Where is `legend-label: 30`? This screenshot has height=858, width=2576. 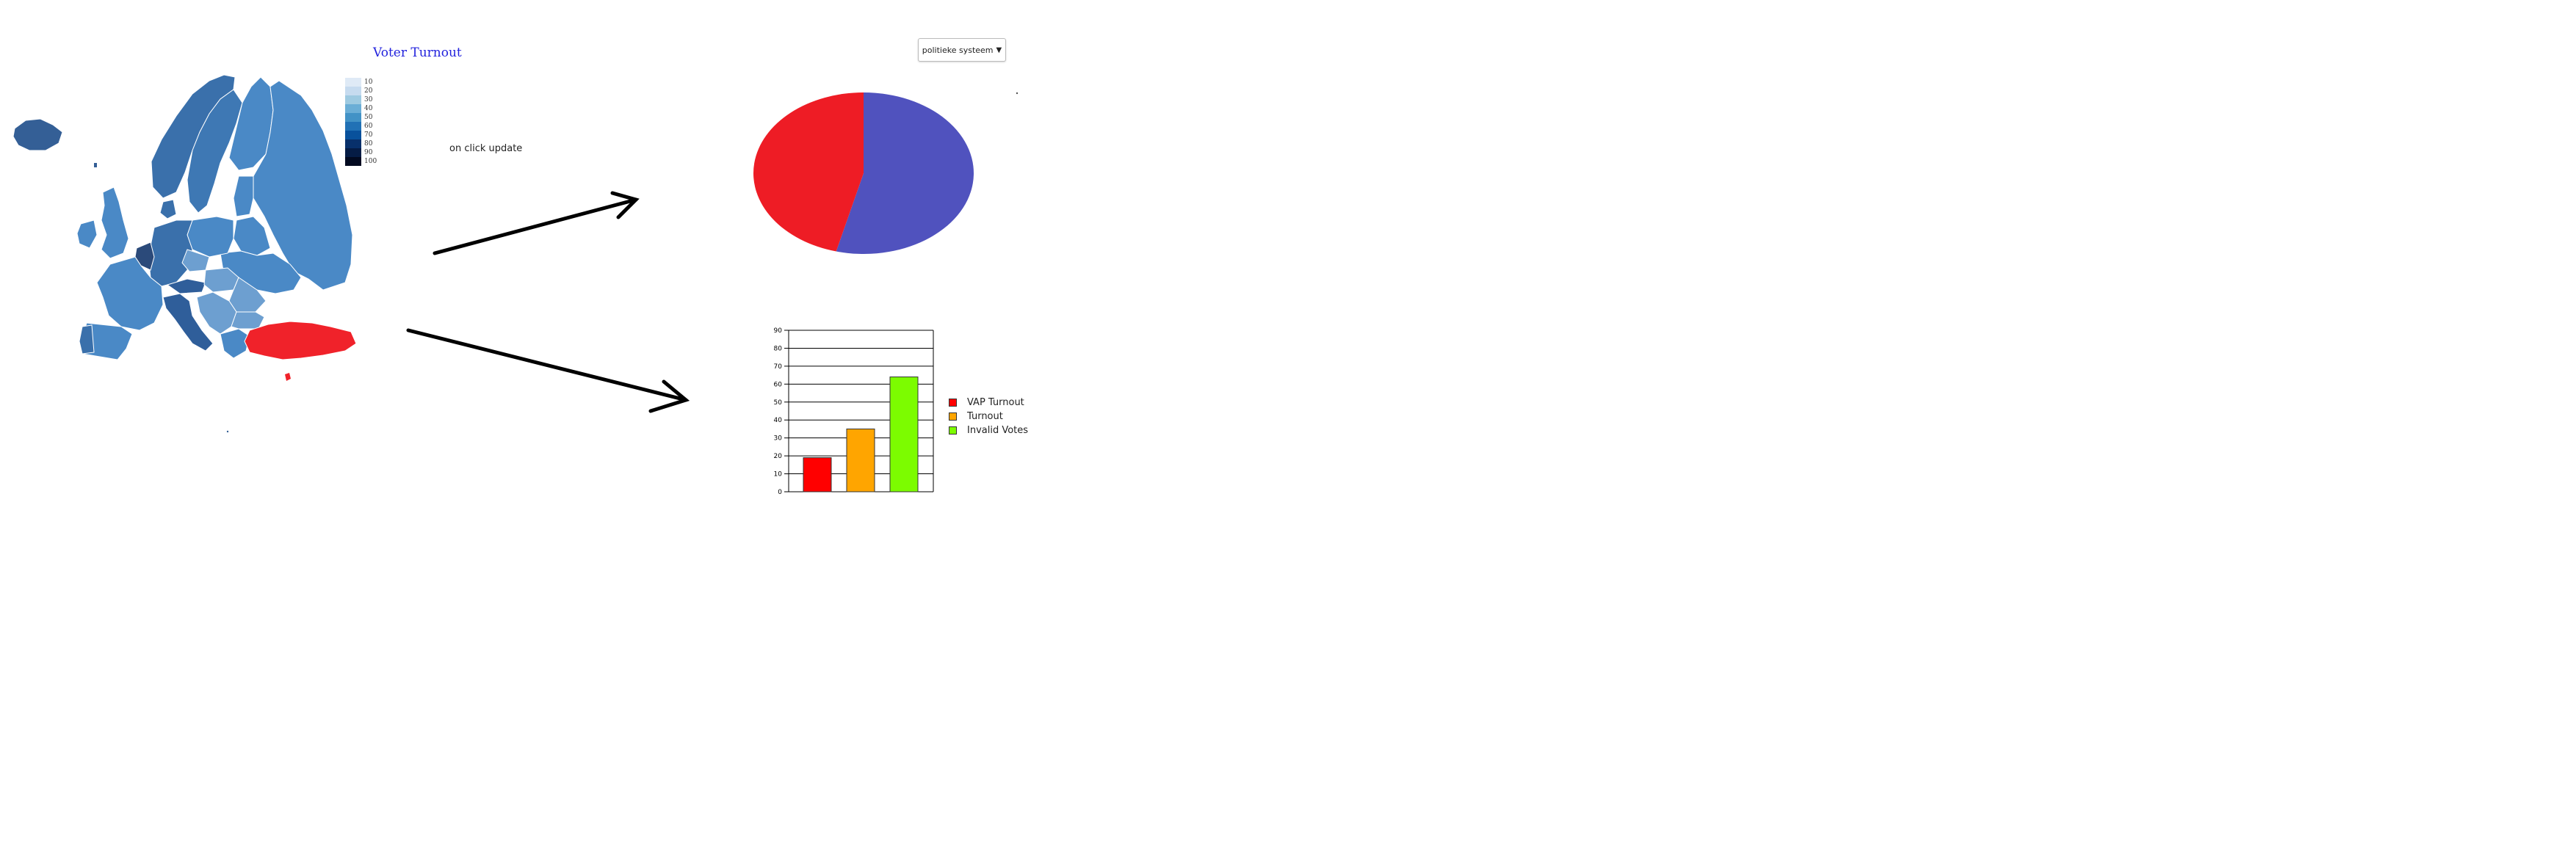
legend-label: 30 is located at coordinates (368, 100).